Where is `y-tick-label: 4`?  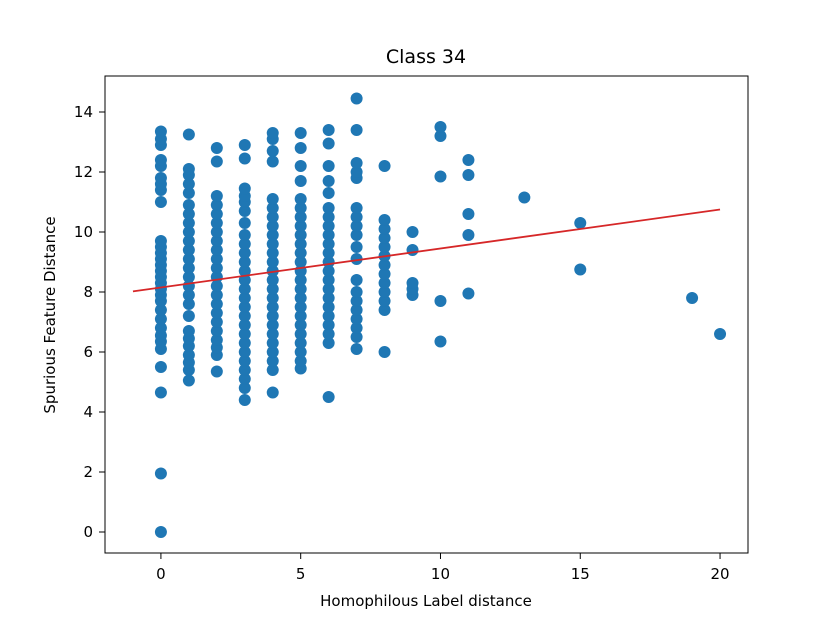
y-tick-label: 4 is located at coordinates (88, 412).